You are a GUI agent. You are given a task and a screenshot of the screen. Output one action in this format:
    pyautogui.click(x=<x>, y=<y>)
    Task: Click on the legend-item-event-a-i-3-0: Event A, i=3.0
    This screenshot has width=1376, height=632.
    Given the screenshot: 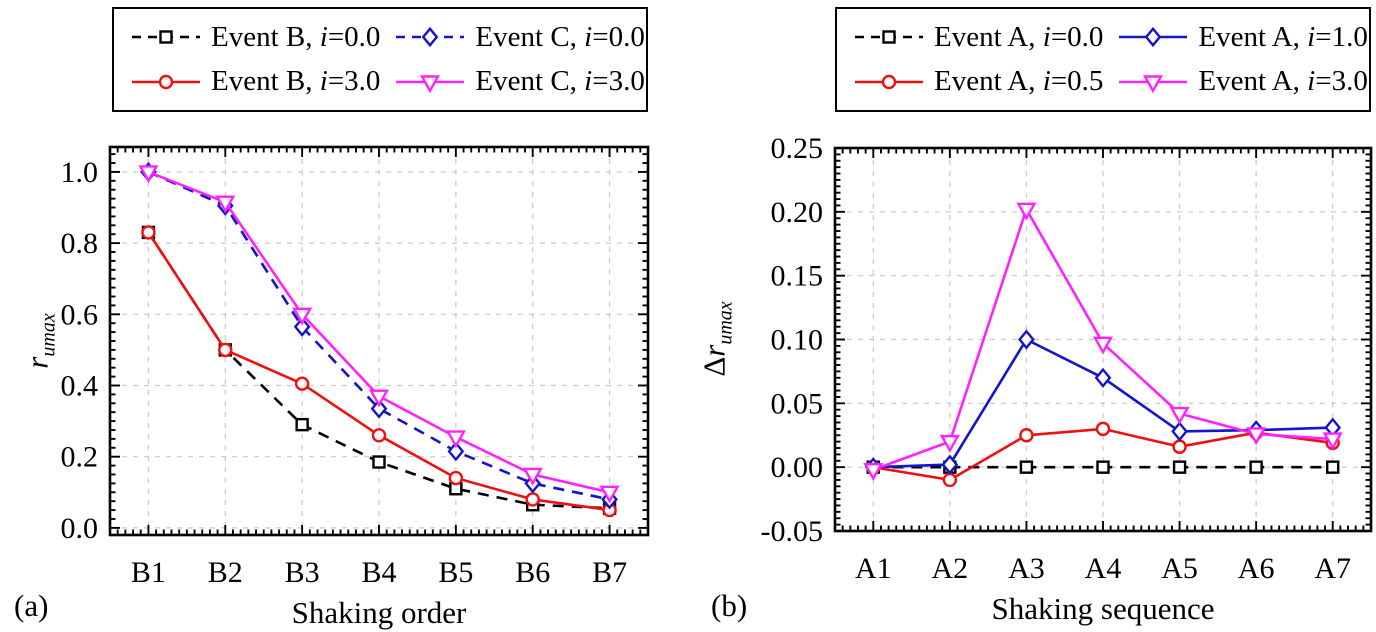 What is the action you would take?
    pyautogui.click(x=1235, y=81)
    